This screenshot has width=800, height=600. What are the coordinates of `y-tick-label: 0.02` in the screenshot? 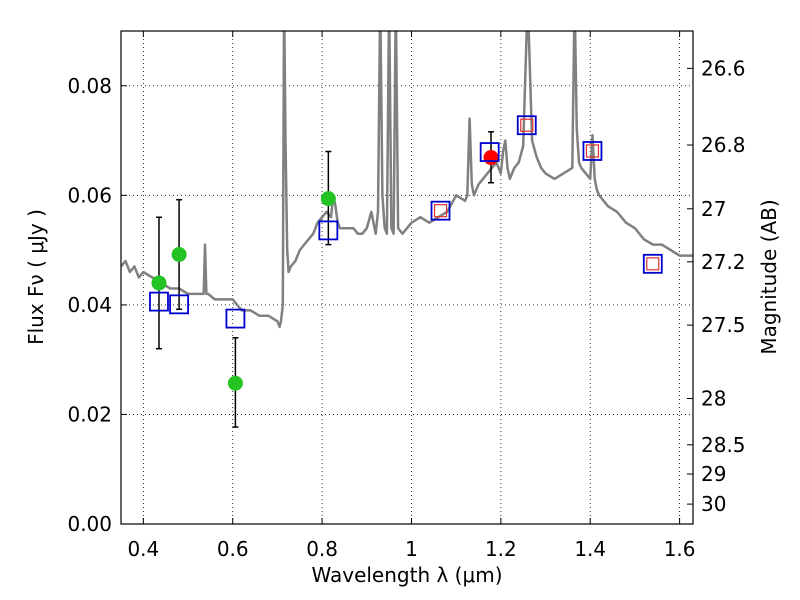 It's located at (89, 414).